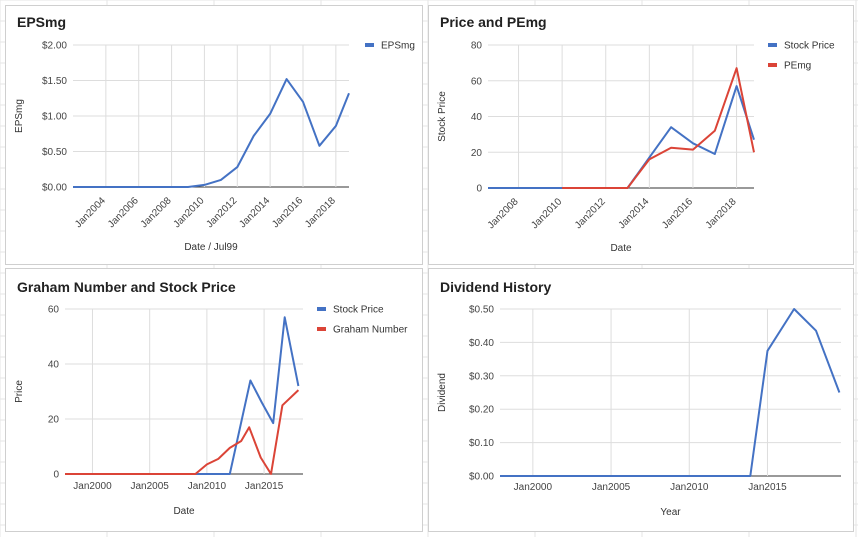 The image size is (858, 537). I want to click on series-line-stock-price, so click(621, 137).